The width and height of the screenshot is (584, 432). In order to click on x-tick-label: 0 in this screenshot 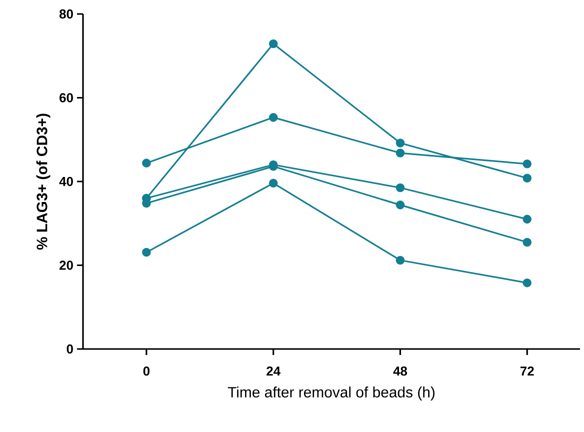, I will do `click(146, 371)`.